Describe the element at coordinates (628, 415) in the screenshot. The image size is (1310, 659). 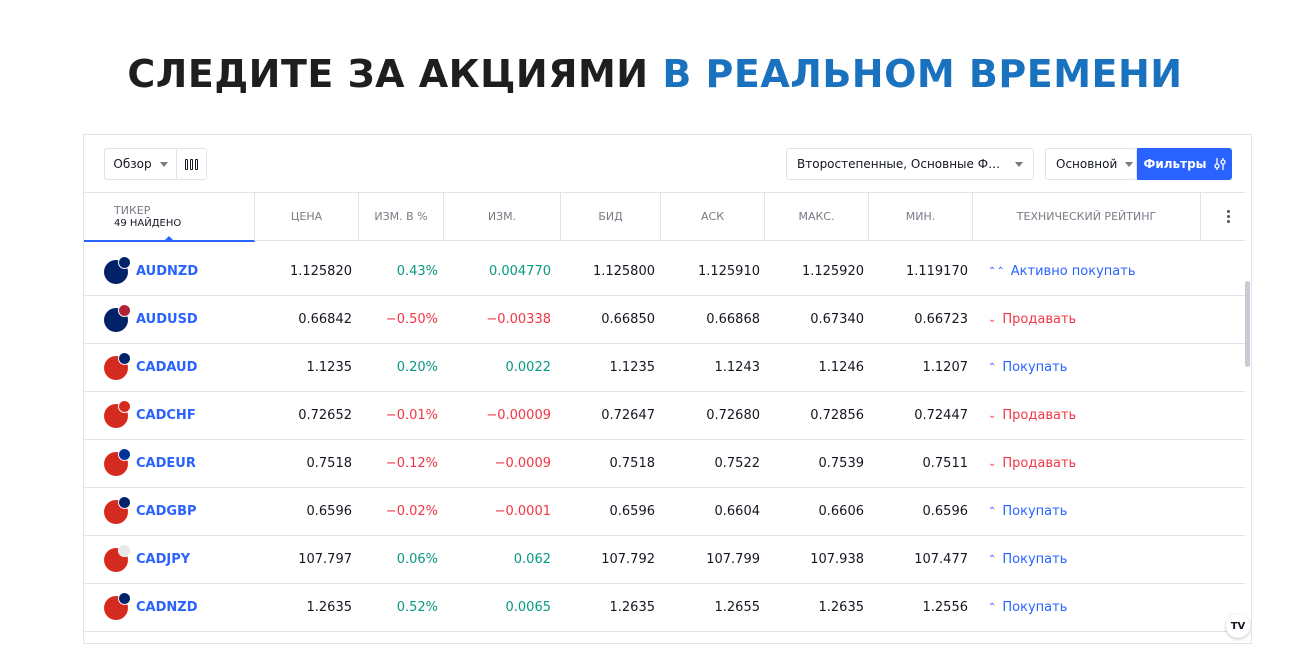
I see `bid-cell: 0.72647` at that location.